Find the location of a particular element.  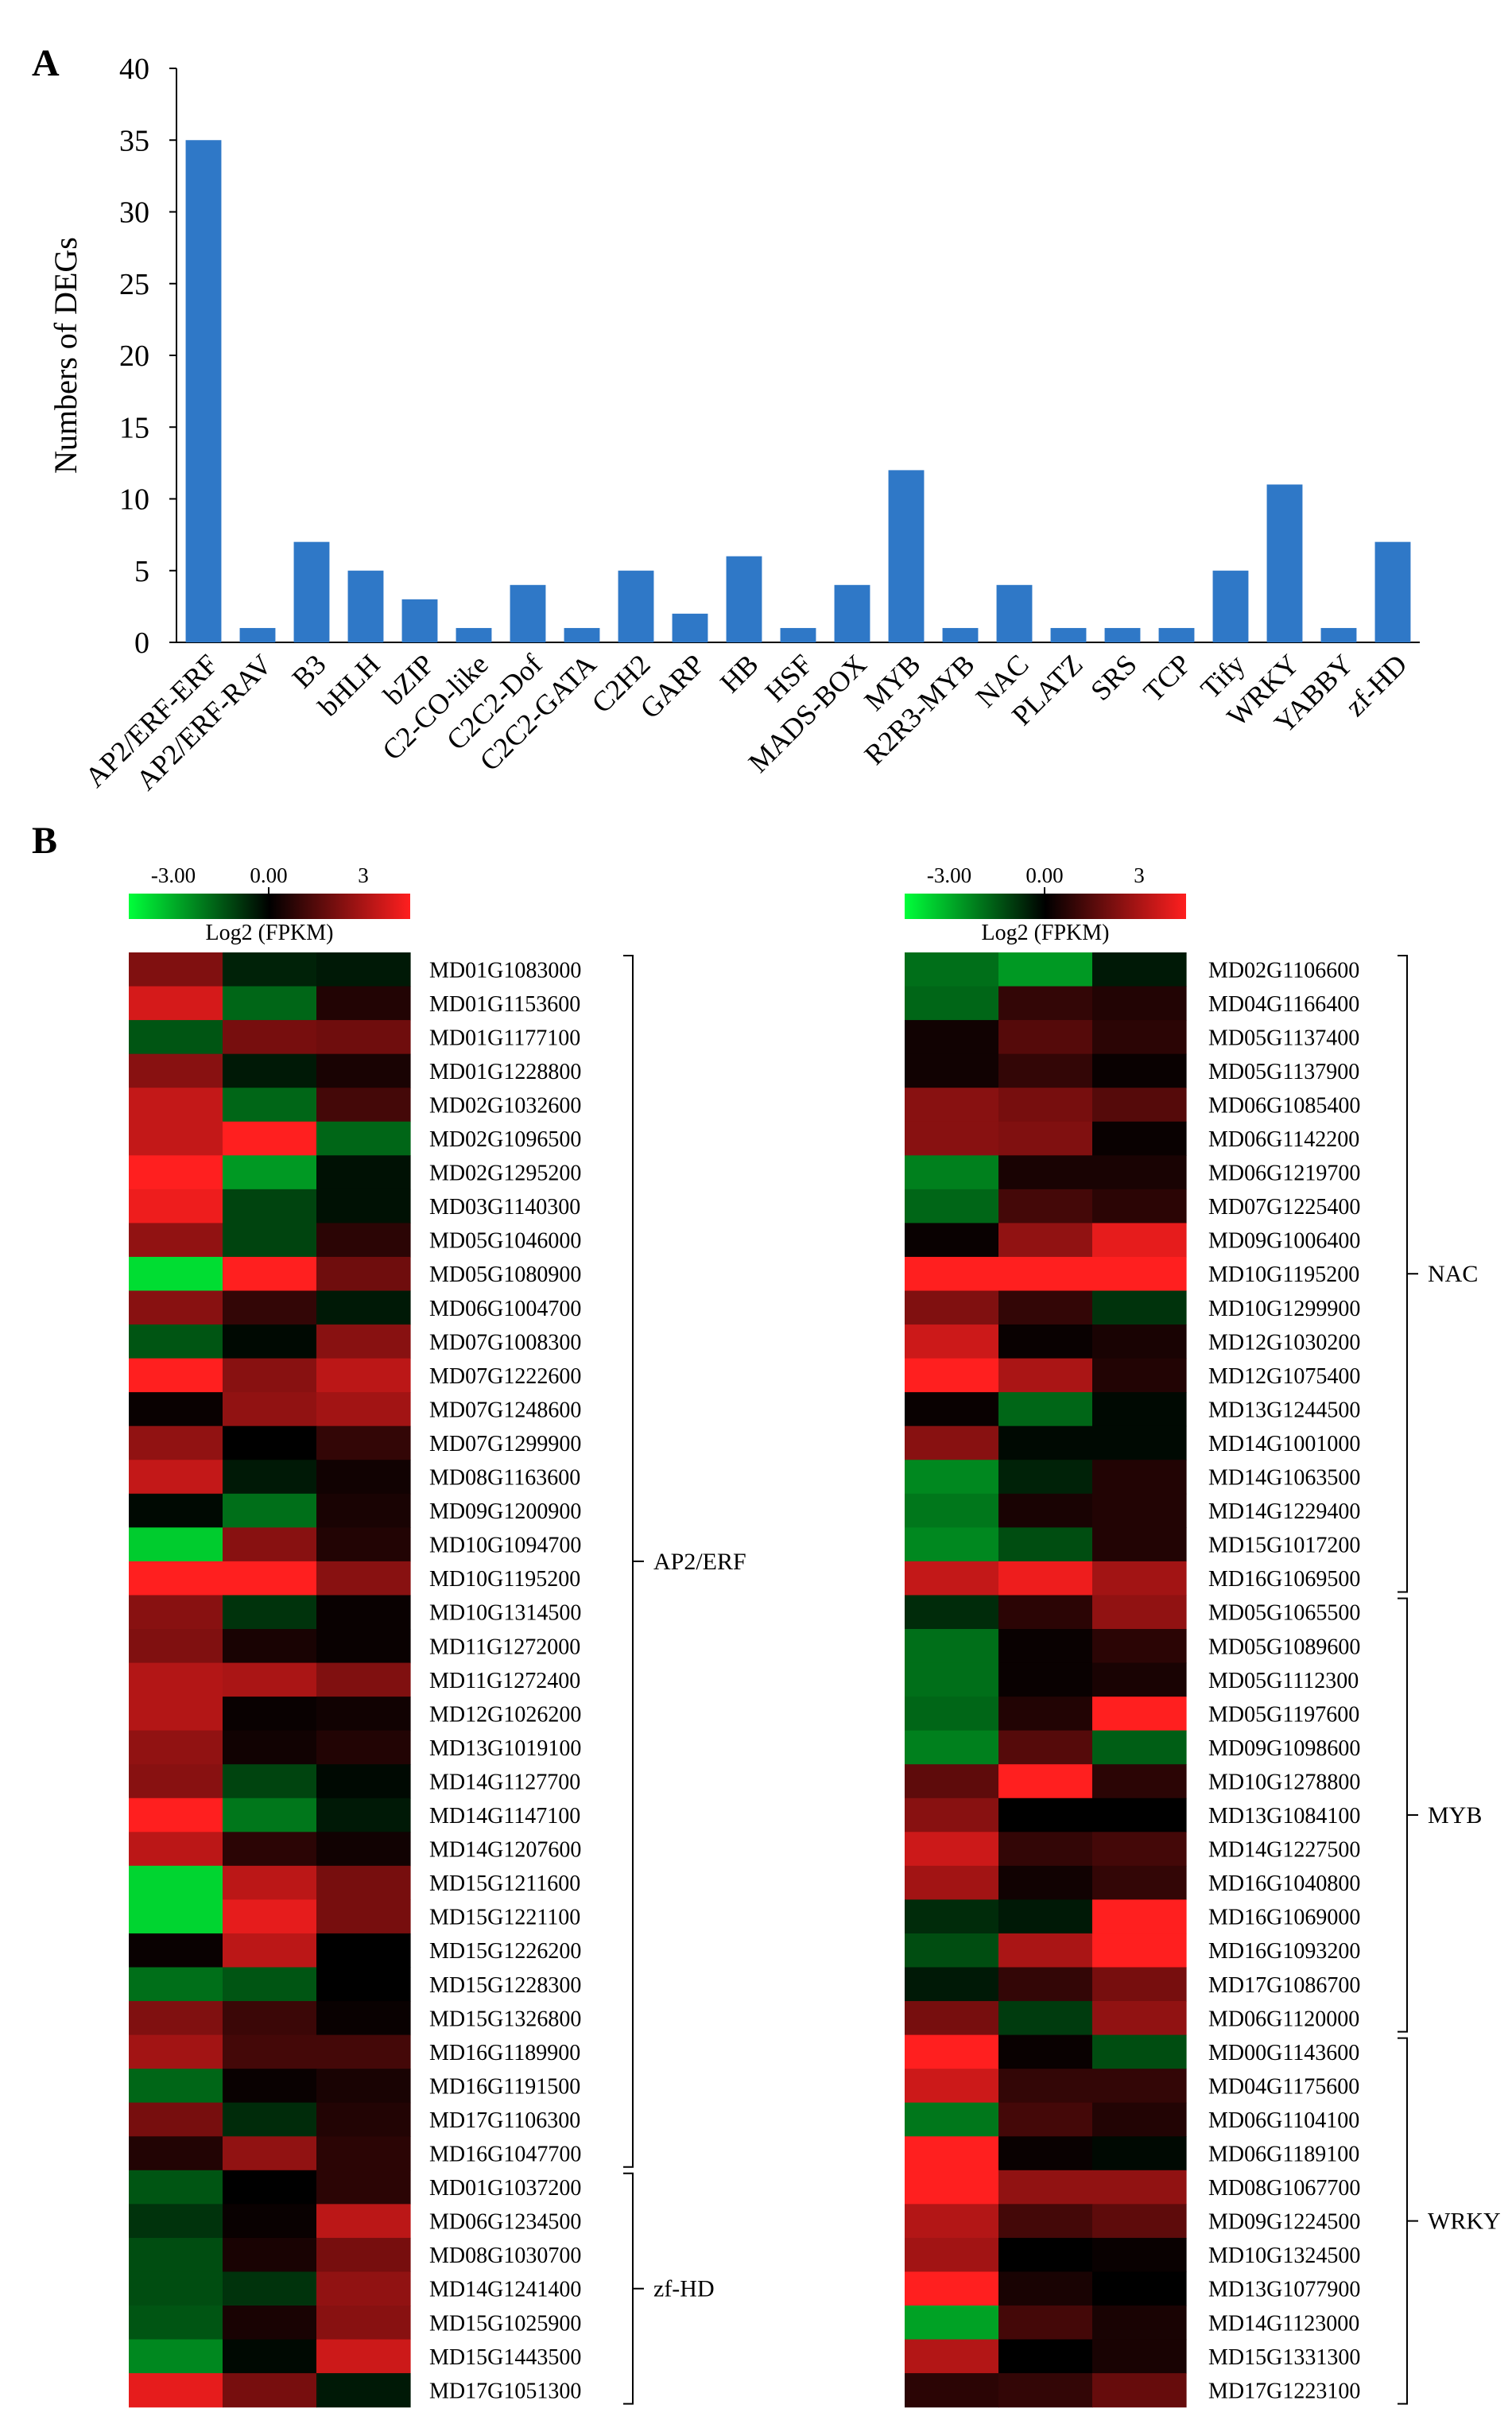

gene-label: MD10G1299900 is located at coordinates (1284, 1309).